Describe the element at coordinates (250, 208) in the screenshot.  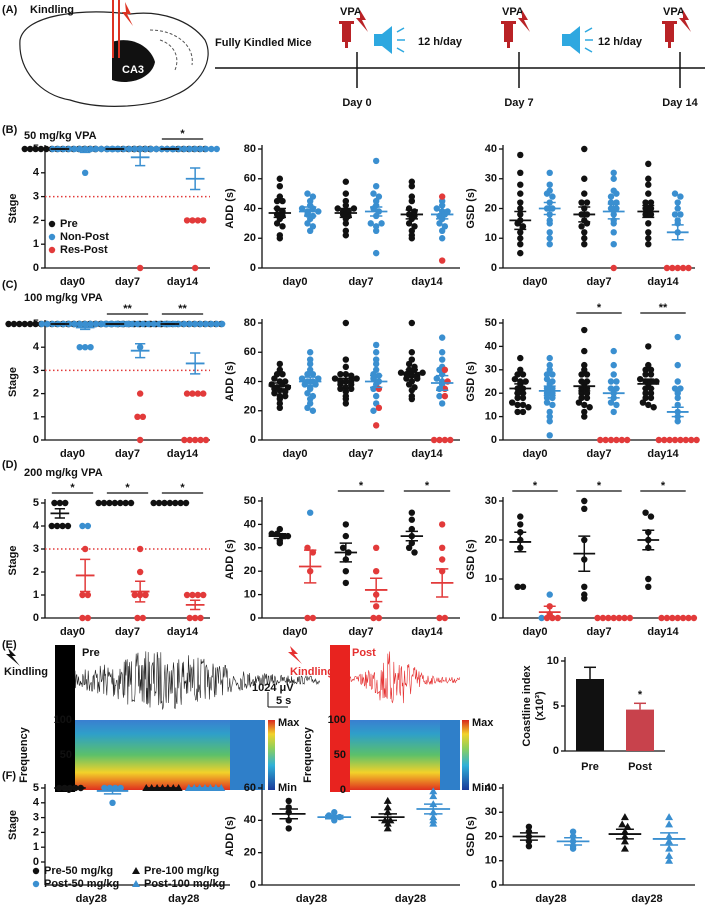
I see `y-tick-label: 40` at that location.